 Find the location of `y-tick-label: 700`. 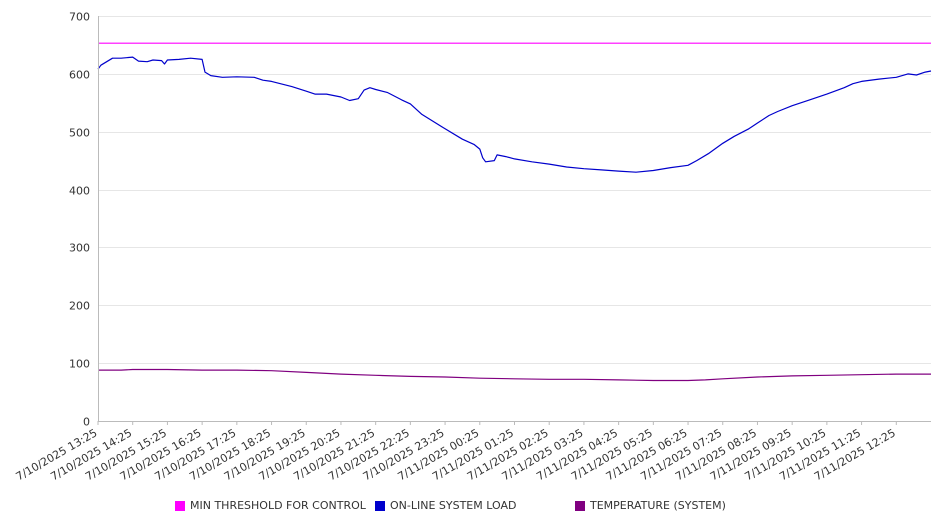

y-tick-label: 700 is located at coordinates (79, 17).